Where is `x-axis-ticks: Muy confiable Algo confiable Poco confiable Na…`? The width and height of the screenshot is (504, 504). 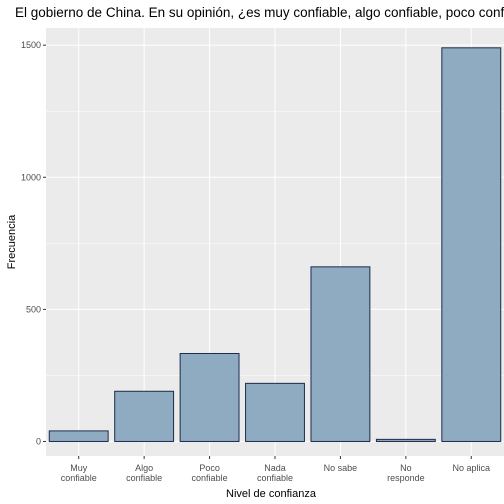
x-axis-ticks: Muy confiable Algo confiable Poco confiable Na… is located at coordinates (275, 469).